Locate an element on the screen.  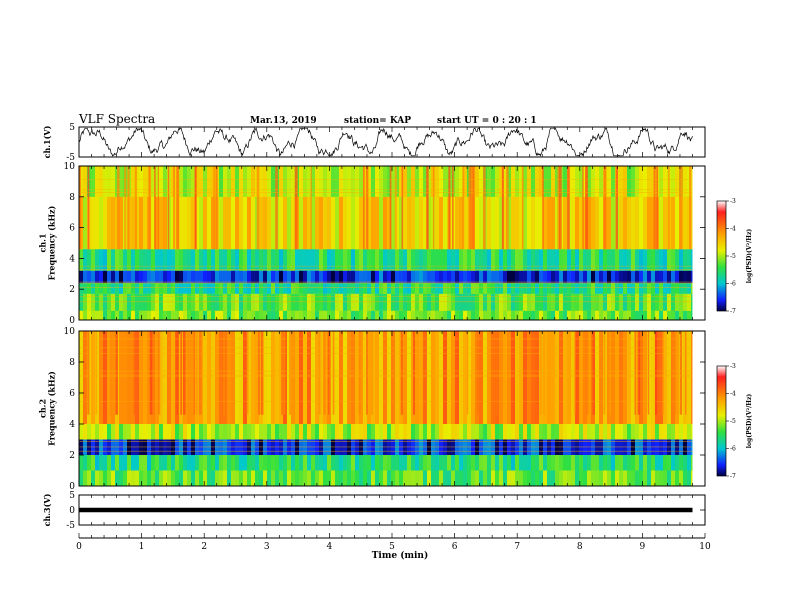
colorbar-tick-label: -6 is located at coordinates (733, 449).